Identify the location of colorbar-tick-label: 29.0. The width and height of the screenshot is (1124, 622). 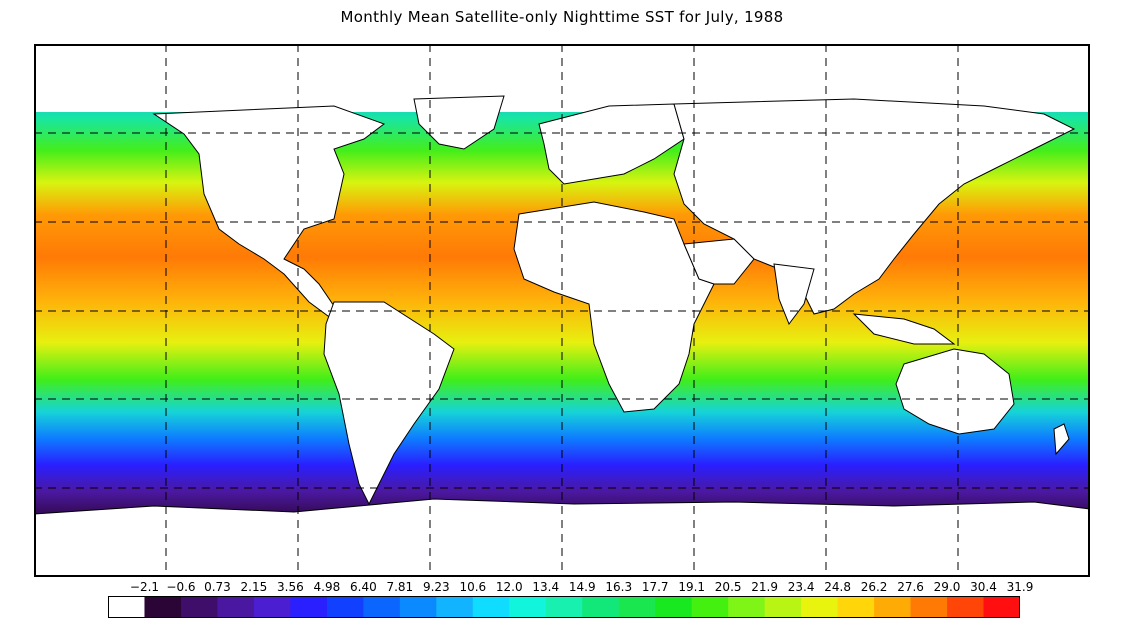
(947, 587).